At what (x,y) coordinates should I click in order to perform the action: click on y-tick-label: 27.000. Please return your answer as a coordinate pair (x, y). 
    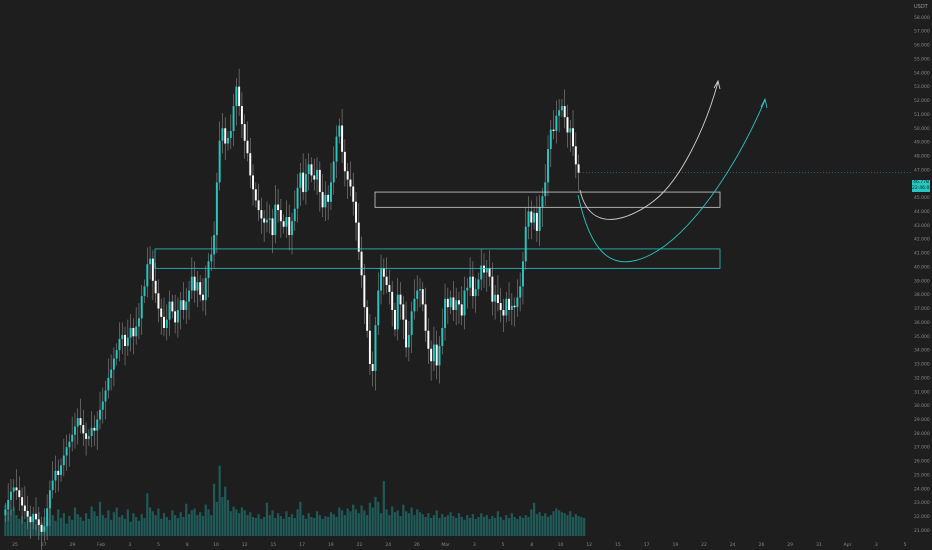
    Looking at the image, I should click on (922, 448).